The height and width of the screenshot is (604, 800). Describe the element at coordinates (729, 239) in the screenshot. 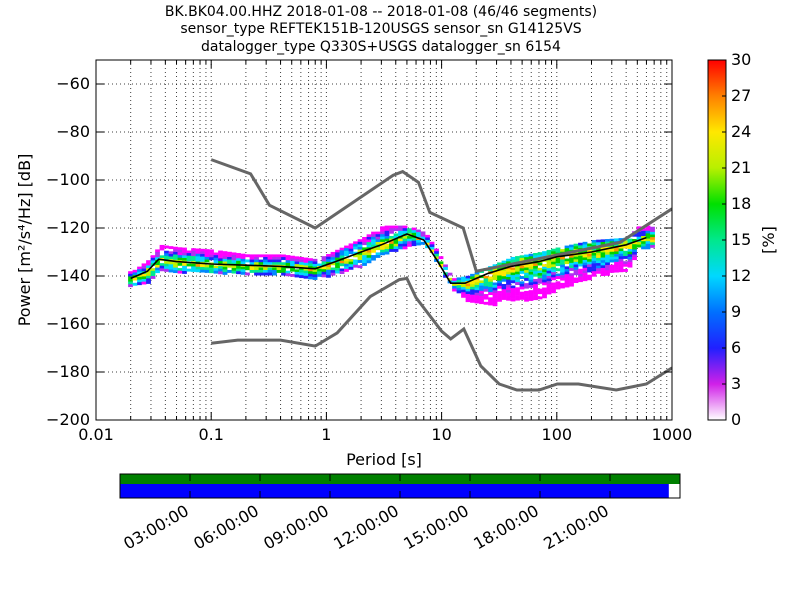

I see `colorbar: 0 3 6 9 12 15 18 21 24 27 30` at that location.